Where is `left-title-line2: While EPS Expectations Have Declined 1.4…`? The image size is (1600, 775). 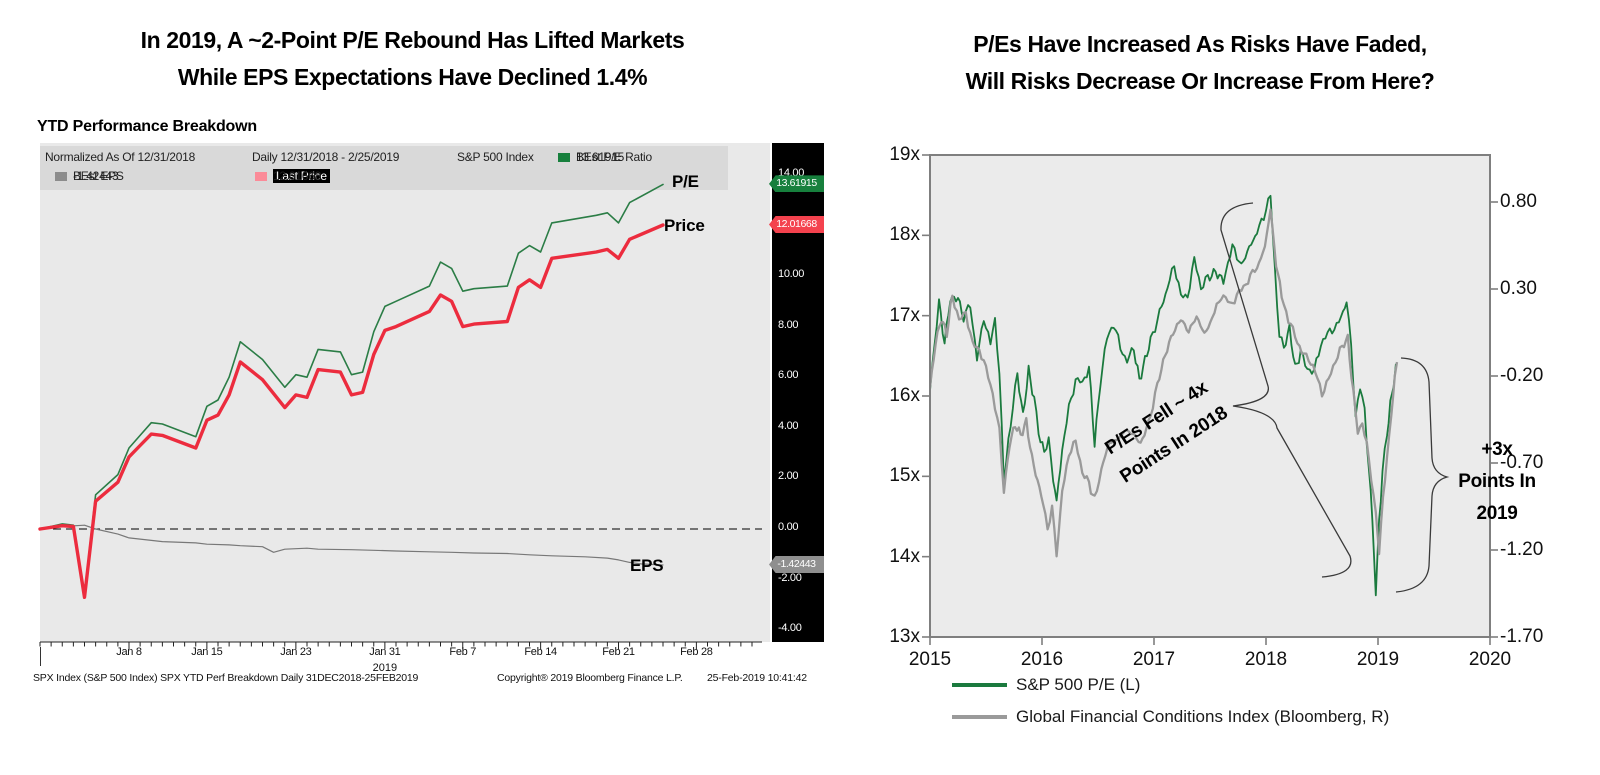
left-title-line2: While EPS Expectations Have Declined 1.4… is located at coordinates (412, 77).